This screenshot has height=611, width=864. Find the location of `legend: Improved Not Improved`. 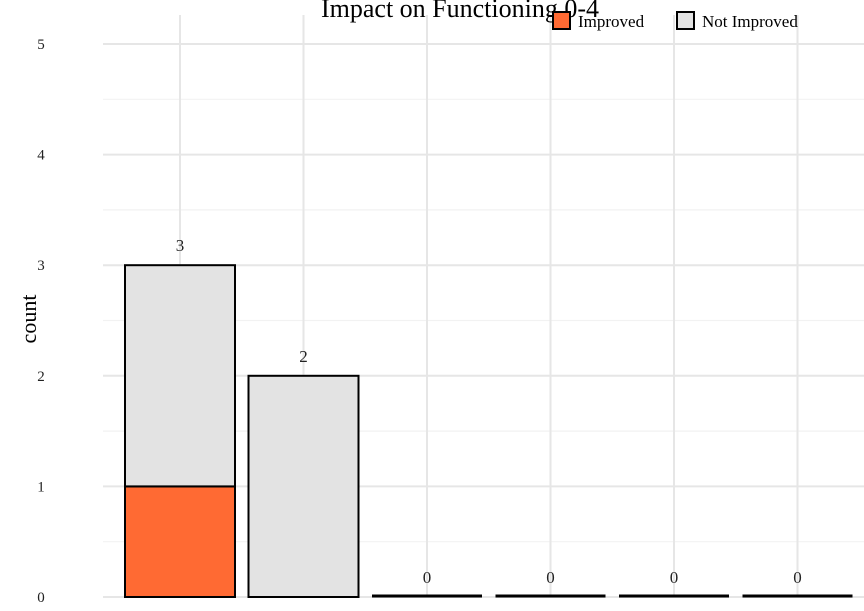

legend: Improved Not Improved is located at coordinates (675, 21).